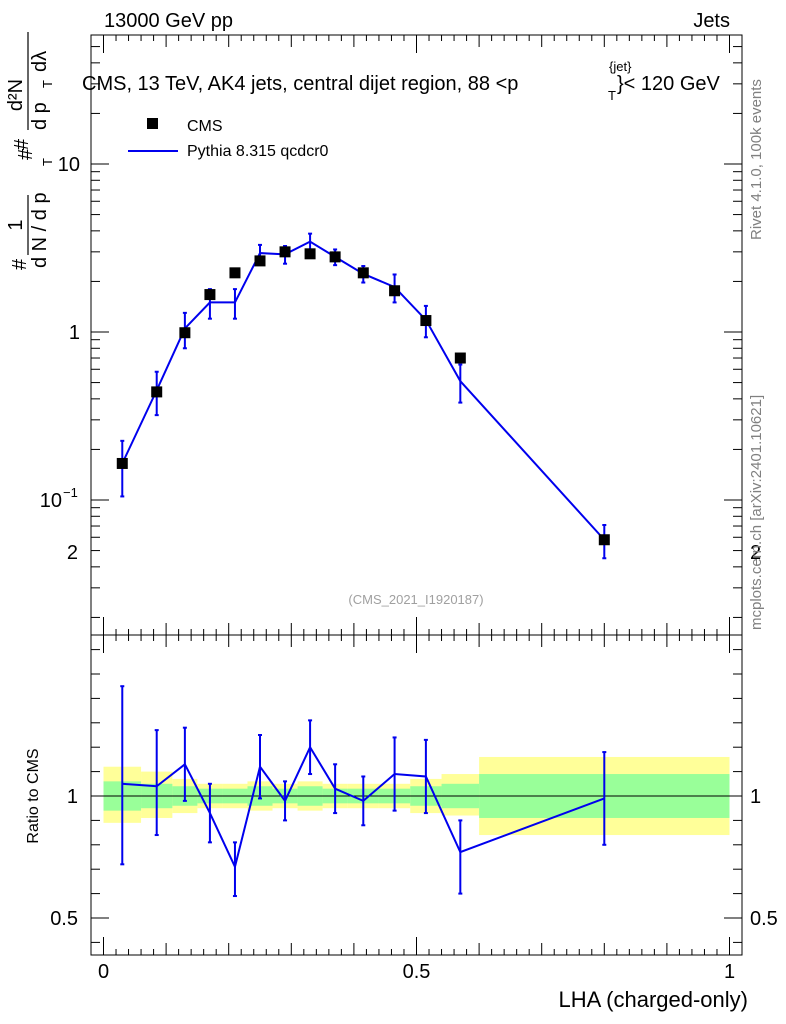 The height and width of the screenshot is (1024, 786). Describe the element at coordinates (152, 123) in the screenshot. I see `legend-cms-marker` at that location.